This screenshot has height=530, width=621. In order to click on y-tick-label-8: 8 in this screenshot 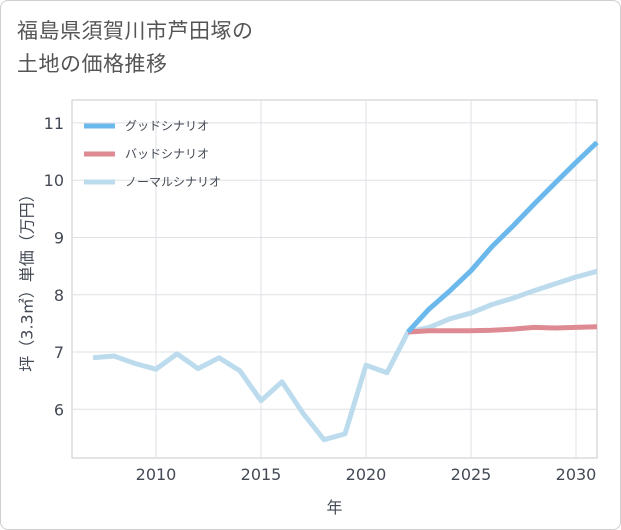, I will do `click(59, 295)`.